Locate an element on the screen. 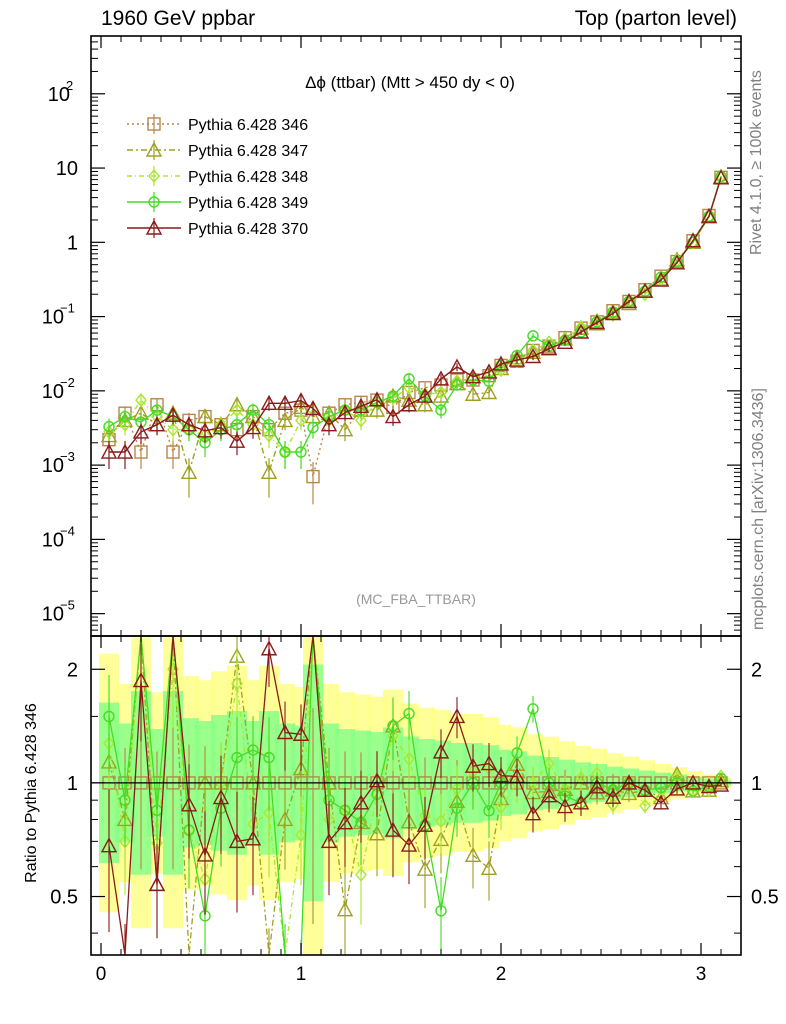 Image resolution: width=786 pixels, height=1024 pixels. chart-title: Δϕ (ttbar) (Mtt > 450 dy < 0) is located at coordinates (410, 82).